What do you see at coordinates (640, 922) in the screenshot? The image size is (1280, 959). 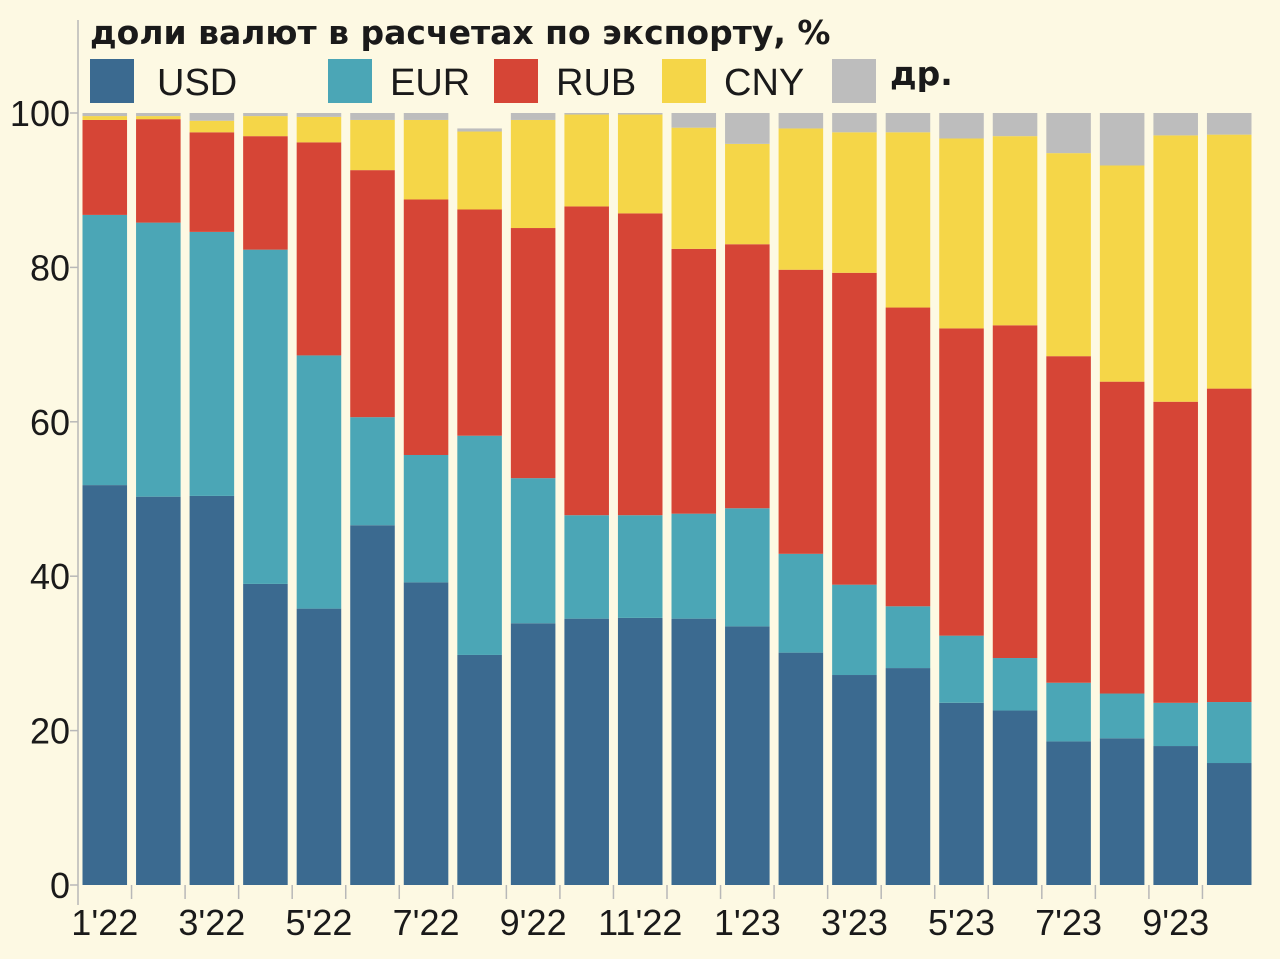 I see `x-tick-label: 11'22` at bounding box center [640, 922].